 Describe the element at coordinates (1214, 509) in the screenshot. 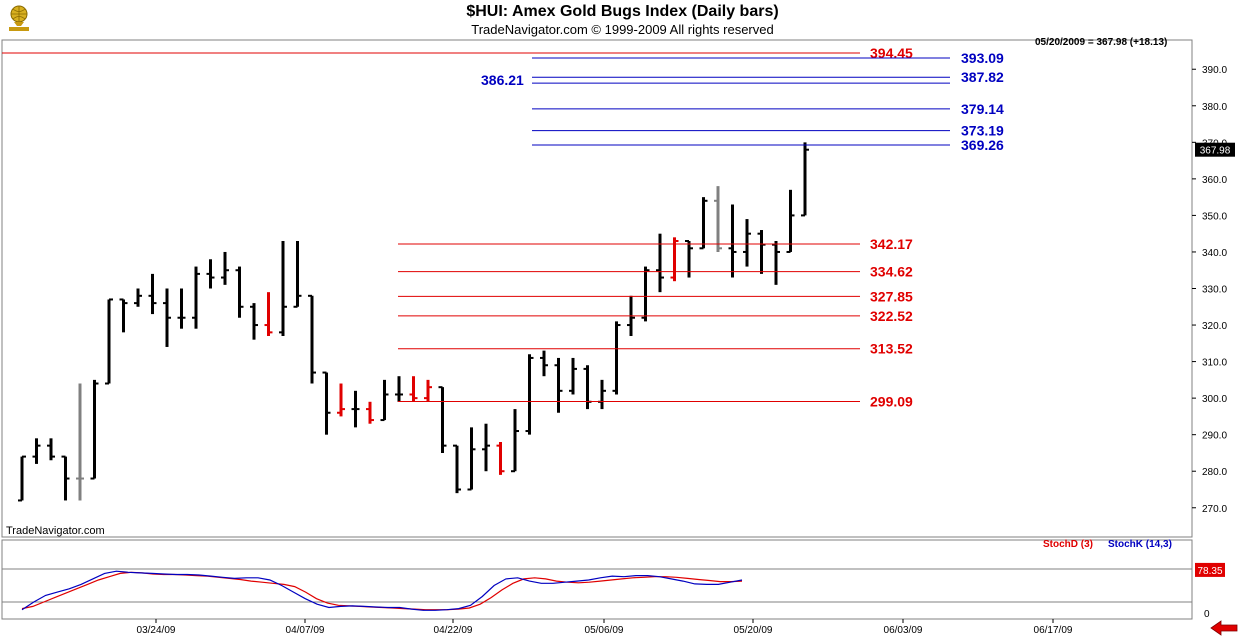

I see `y-axis-tick-label: 270.0` at that location.